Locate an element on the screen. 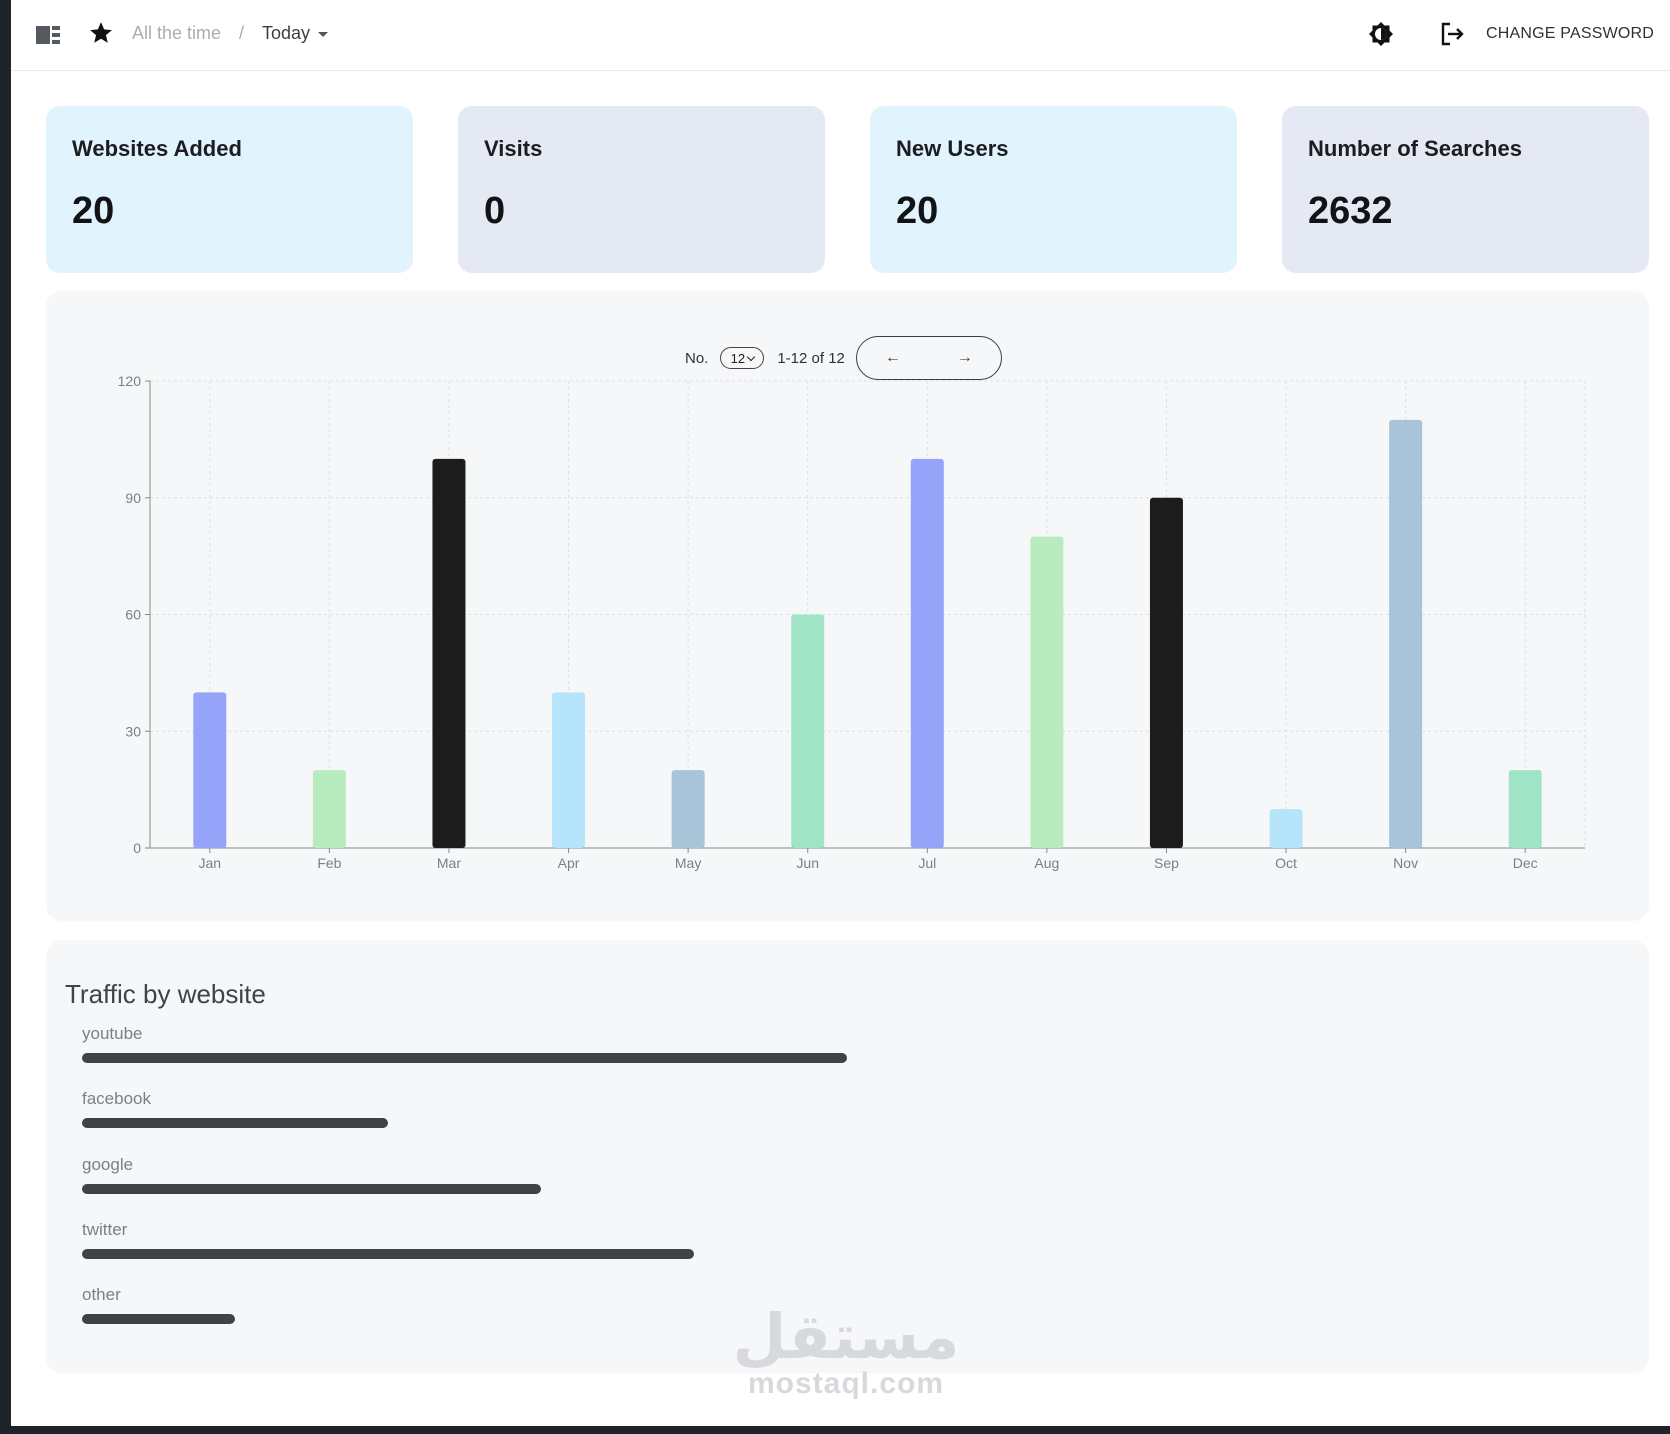 The width and height of the screenshot is (1670, 1434). watermark: مستقل mostaql.com is located at coordinates (846, 1352).